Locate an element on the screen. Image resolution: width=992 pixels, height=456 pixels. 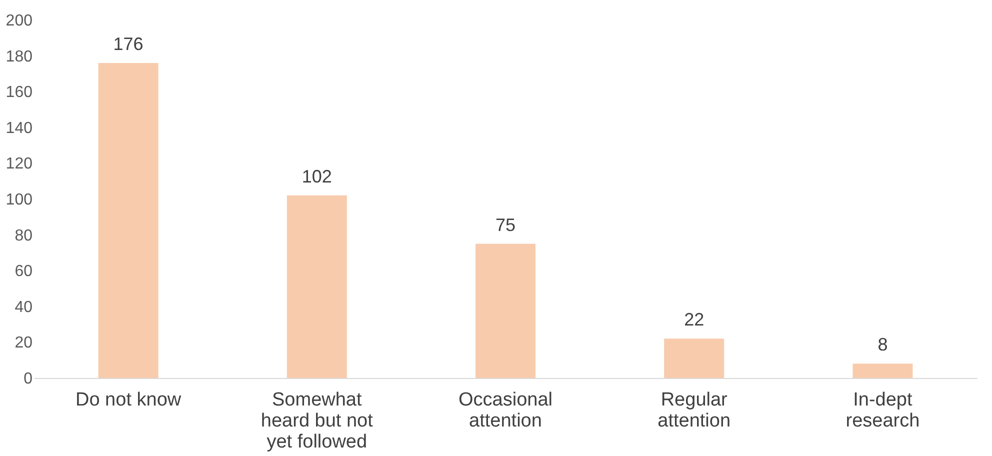
y-tick-label: 160 is located at coordinates (19, 93).